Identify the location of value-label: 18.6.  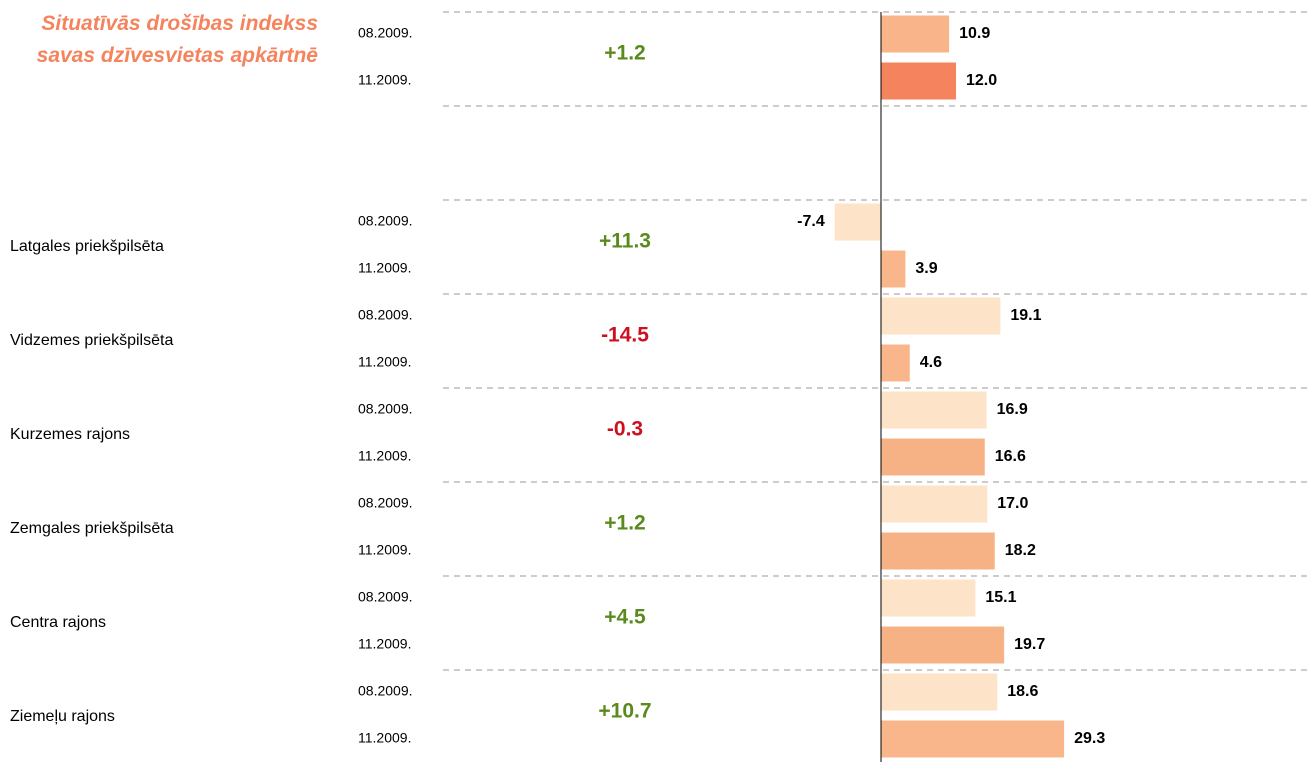
(1022, 691).